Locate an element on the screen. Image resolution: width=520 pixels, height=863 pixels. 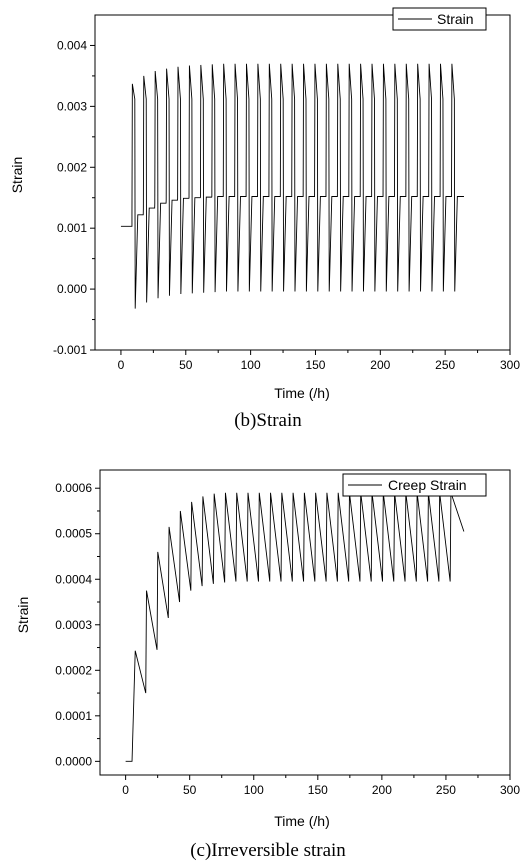
chart-b-x-tick-label: 100 is located at coordinates (251, 365).